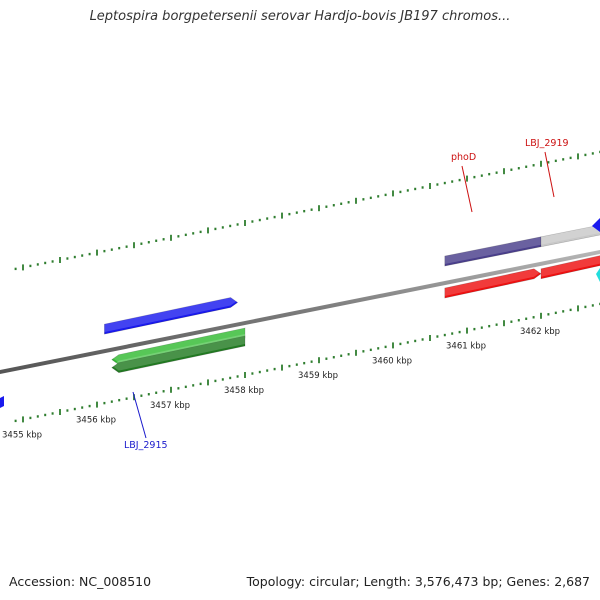 Image resolution: width=600 pixels, height=600 pixels. What do you see at coordinates (146, 445) in the screenshot?
I see `gene-label-lbj_2915: LBJ_2915` at bounding box center [146, 445].